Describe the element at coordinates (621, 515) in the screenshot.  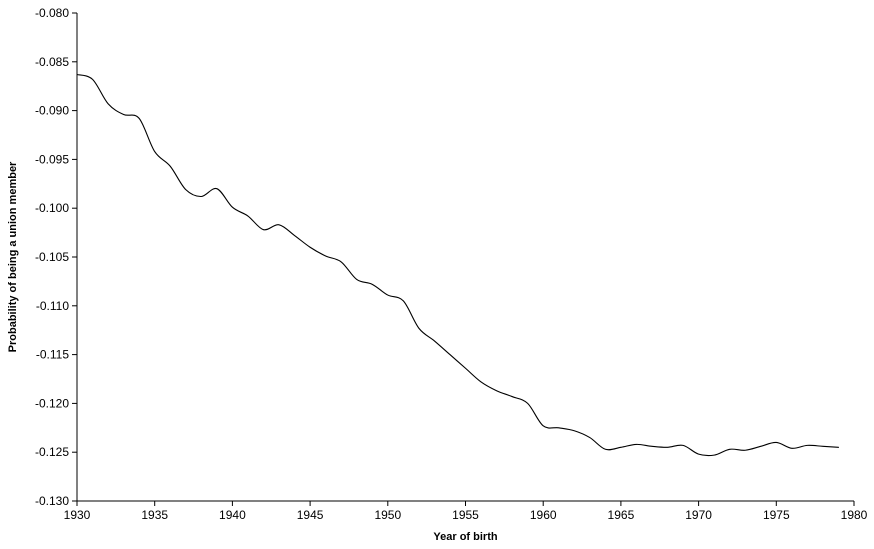
I see `x-tick-label: 1965` at that location.